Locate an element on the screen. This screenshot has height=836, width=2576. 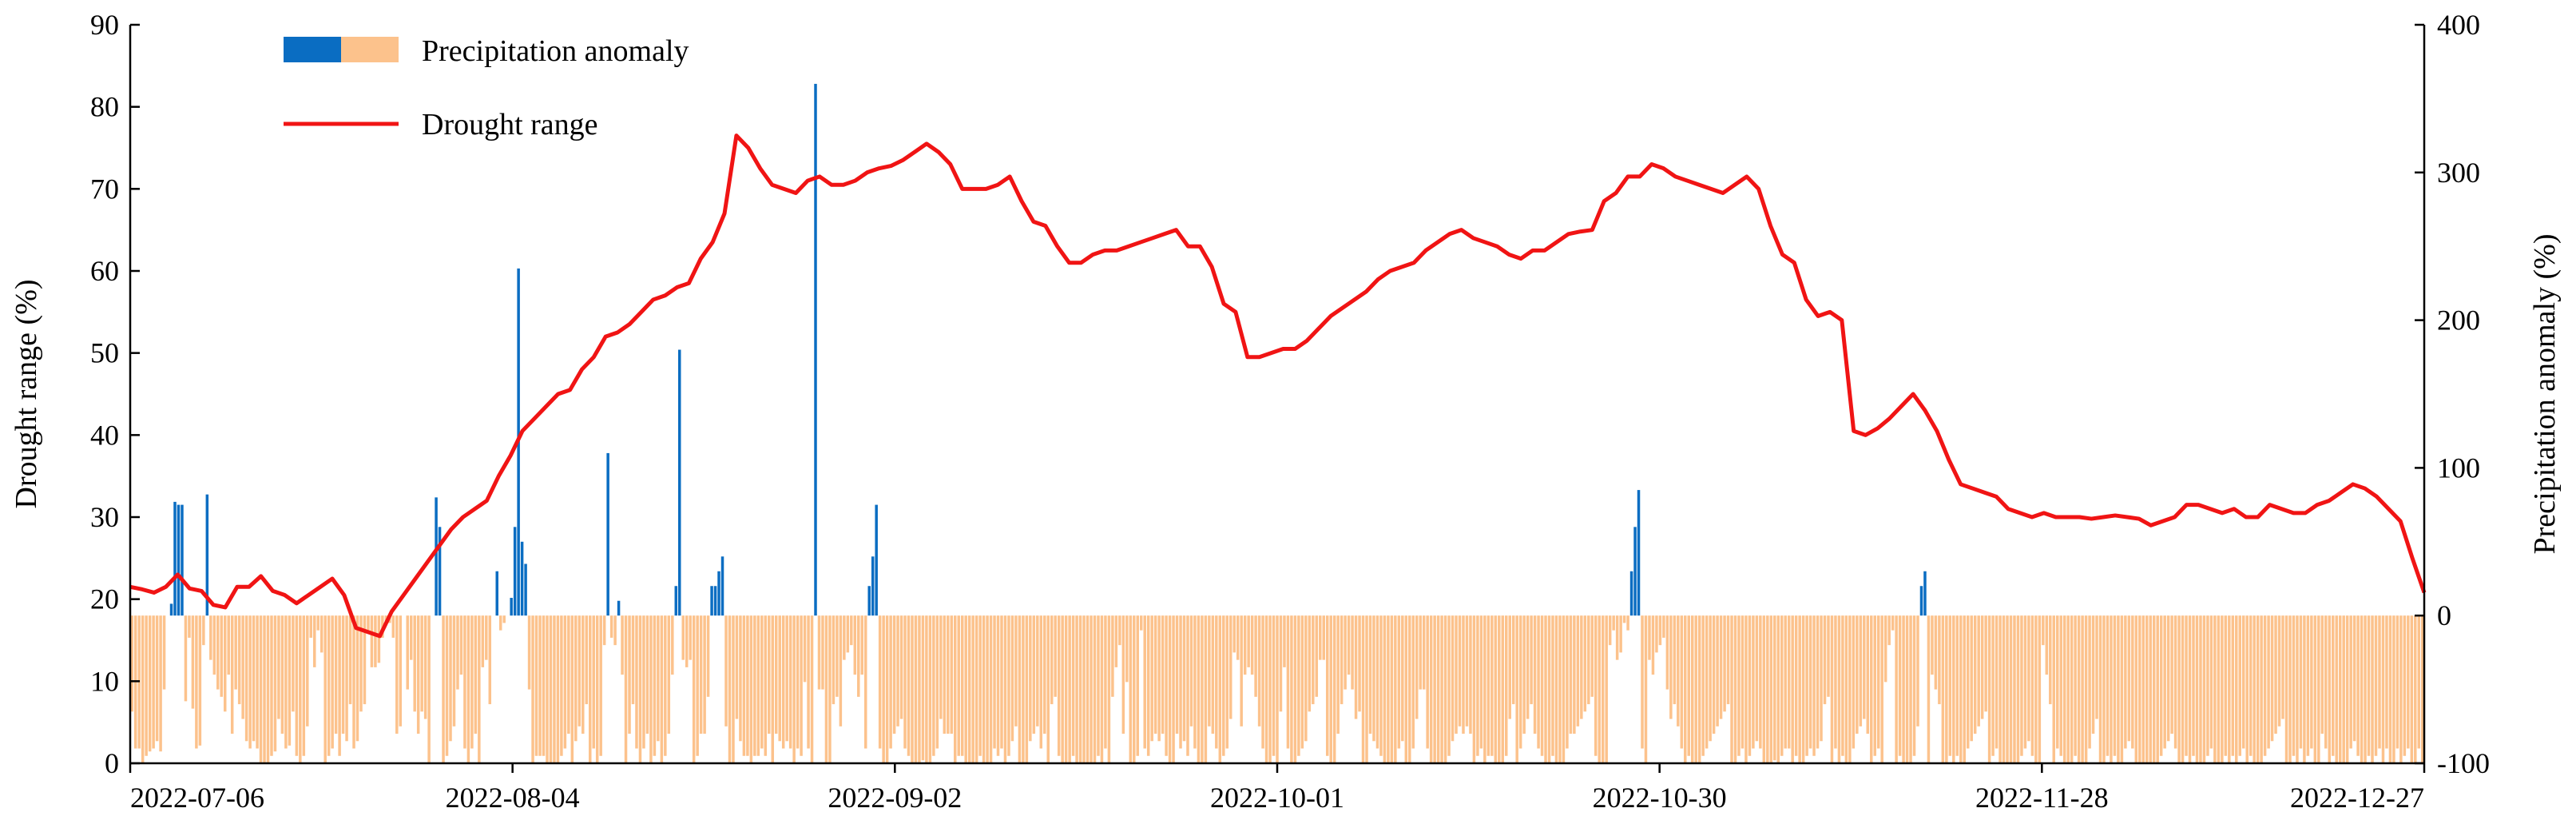
left-tick-label: 40 is located at coordinates (104, 435).